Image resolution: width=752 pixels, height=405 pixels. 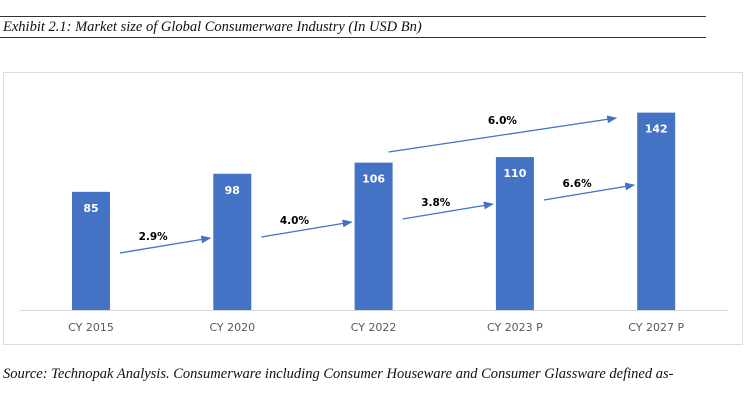 I want to click on x-tick-label: CY 2020, so click(x=232, y=327).